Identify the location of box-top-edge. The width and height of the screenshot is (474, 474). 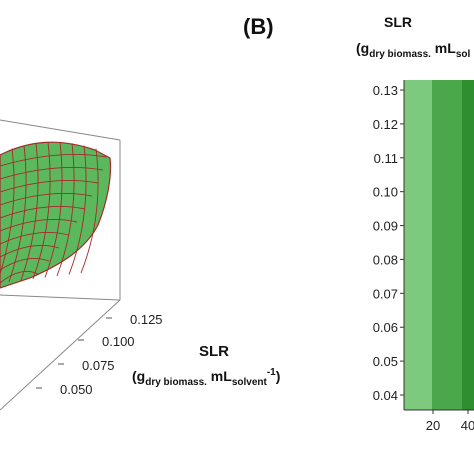
(60, 130).